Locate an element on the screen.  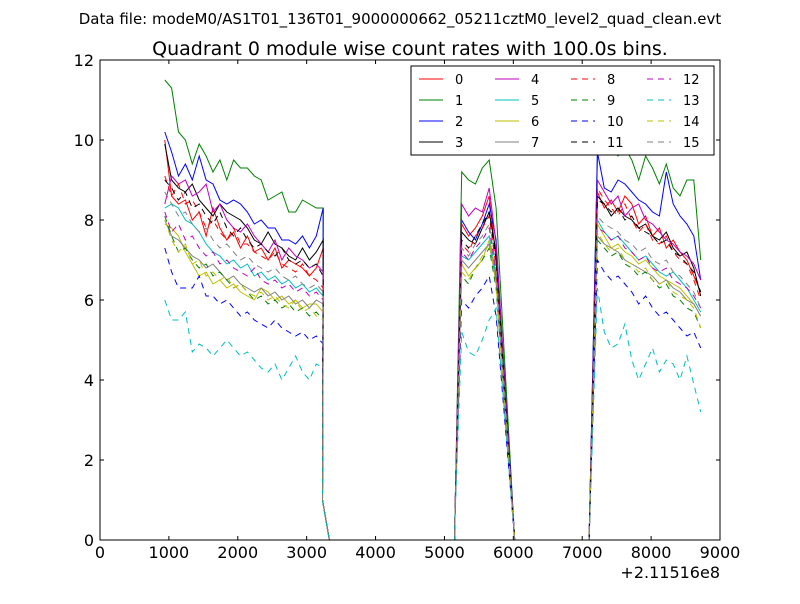
x-tick-label: 6000 is located at coordinates (513, 552).